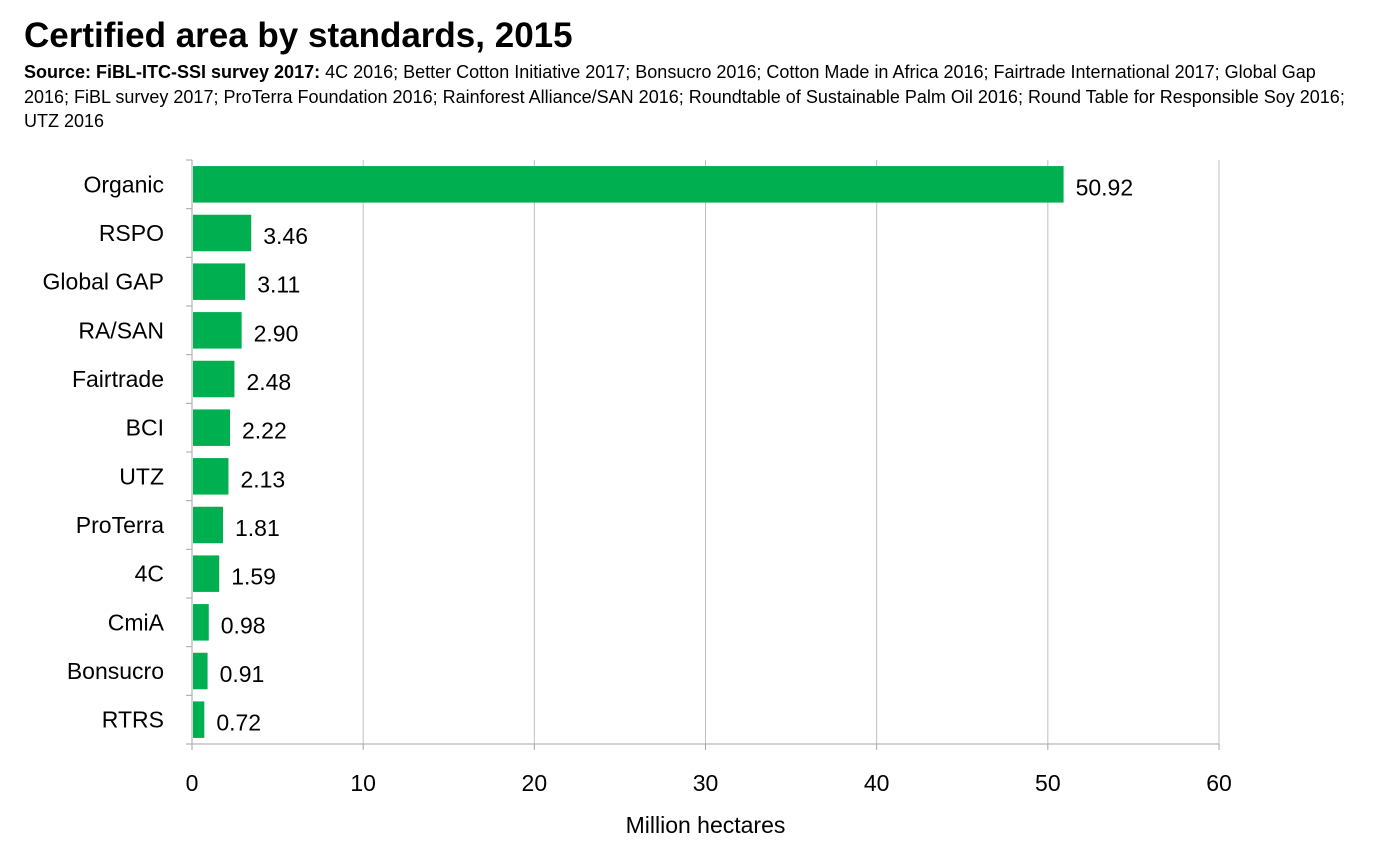  Describe the element at coordinates (123, 184) in the screenshot. I see `category-label: Organic` at that location.